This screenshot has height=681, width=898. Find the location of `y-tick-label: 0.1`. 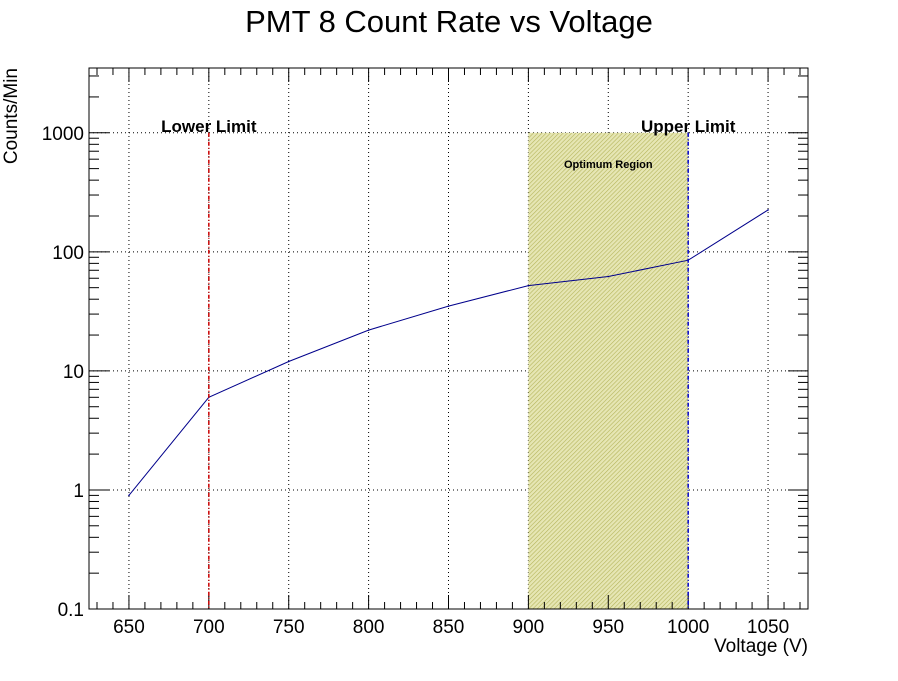

y-tick-label: 0.1 is located at coordinates (71, 610).